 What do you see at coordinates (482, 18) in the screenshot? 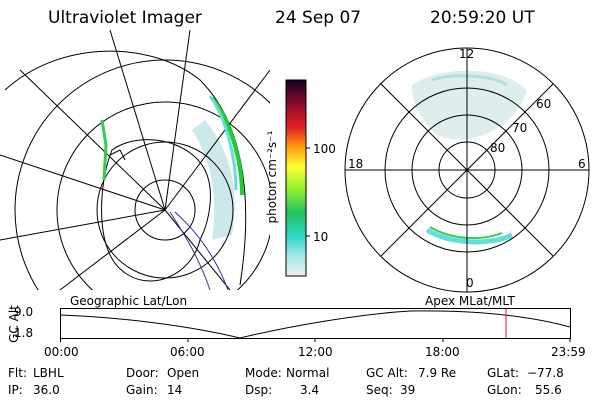
I see `time-label: 20:59:20 UT` at bounding box center [482, 18].